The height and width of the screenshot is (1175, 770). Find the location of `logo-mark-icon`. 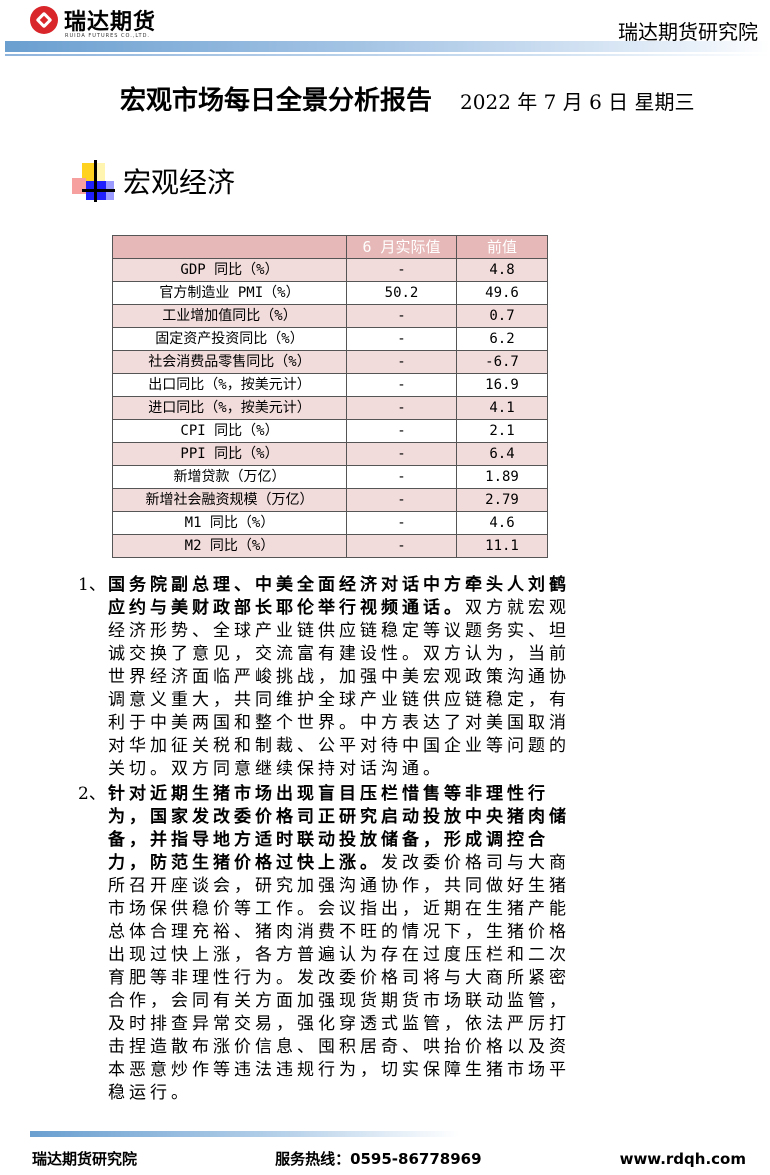

logo-mark-icon is located at coordinates (44, 20).